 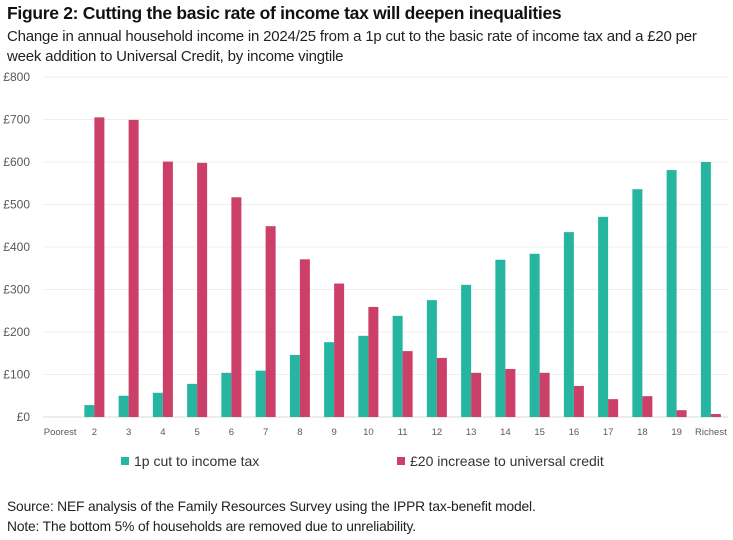 I want to click on x-tick-label: 2, so click(x=94, y=432).